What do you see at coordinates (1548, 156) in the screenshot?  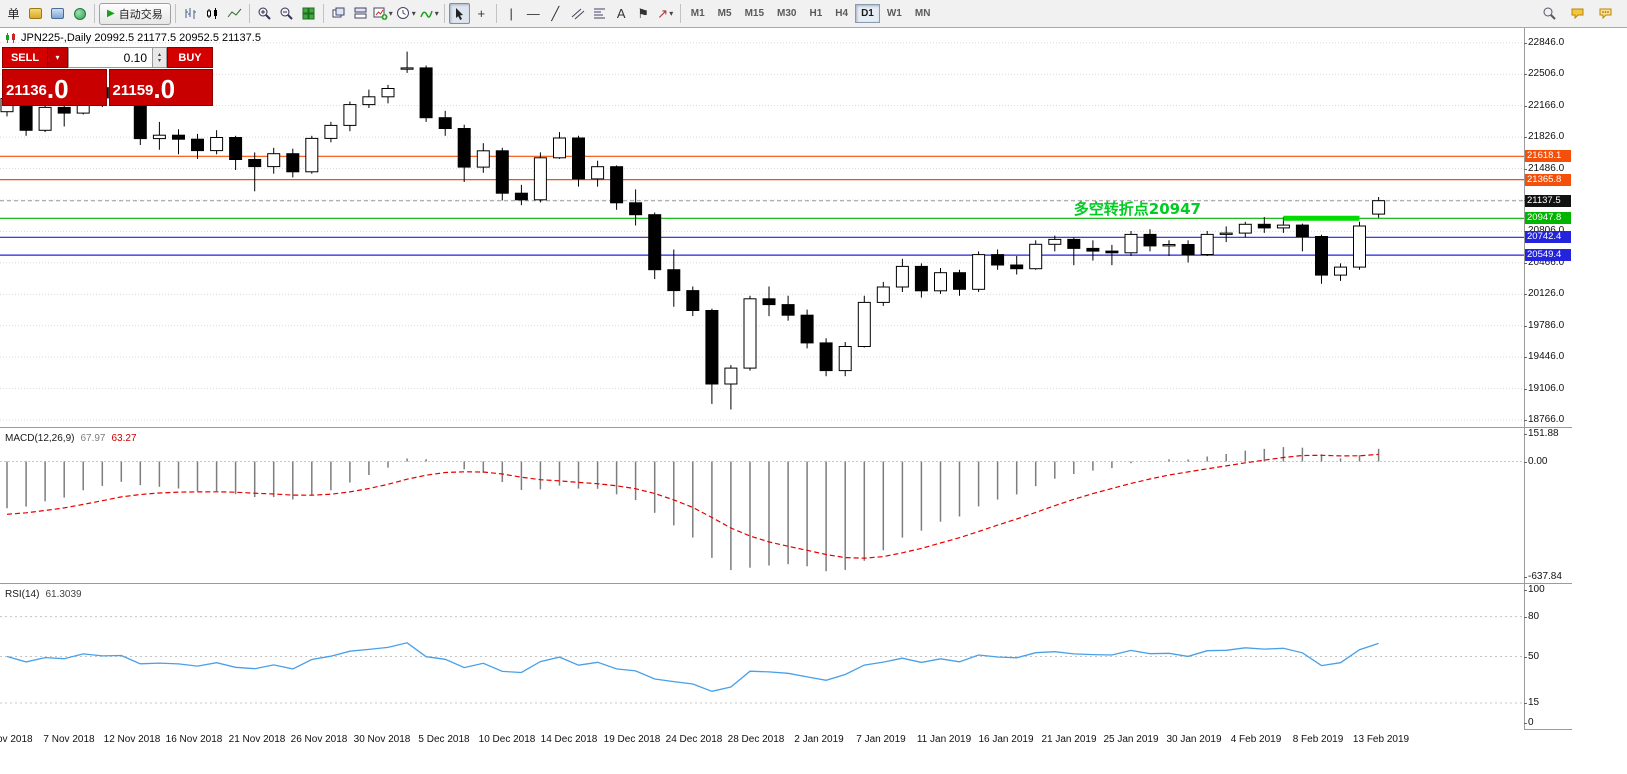 I see `price-level-tag: 21618.1` at bounding box center [1548, 156].